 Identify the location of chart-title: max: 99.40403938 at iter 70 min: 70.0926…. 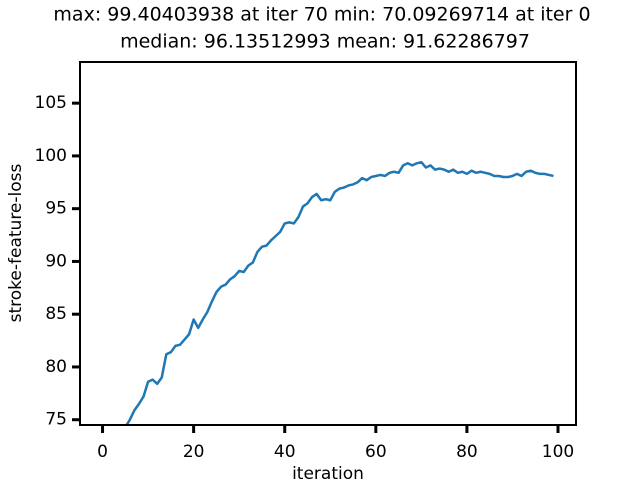
(321, 15).